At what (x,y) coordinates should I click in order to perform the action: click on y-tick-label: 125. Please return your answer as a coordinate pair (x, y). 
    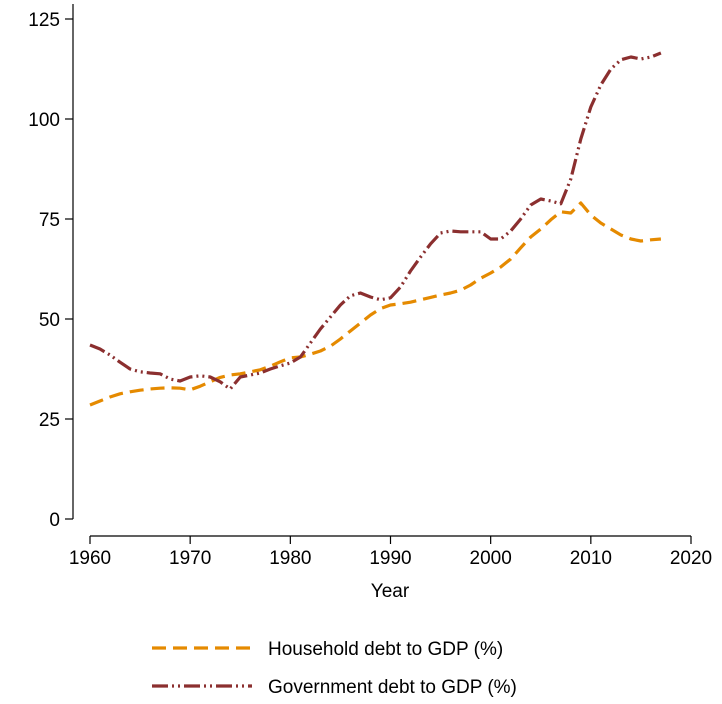
    Looking at the image, I should click on (44, 20).